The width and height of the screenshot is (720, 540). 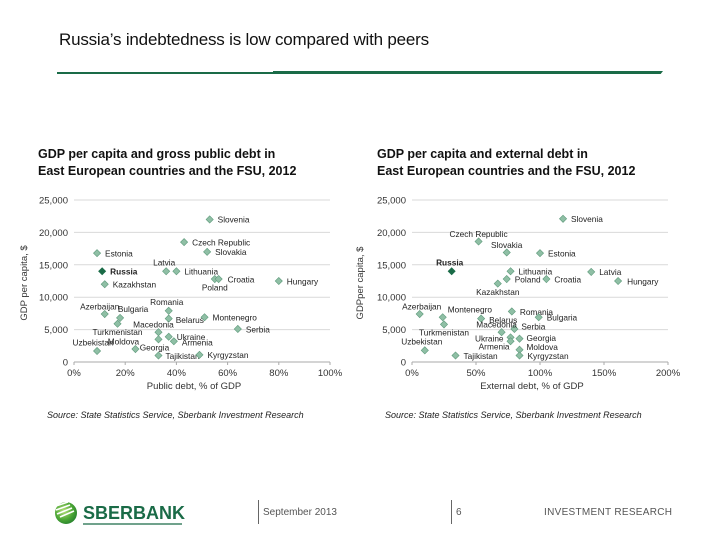 I want to click on data-point-kazakhstan: Kazakhstan, so click(x=128, y=285).